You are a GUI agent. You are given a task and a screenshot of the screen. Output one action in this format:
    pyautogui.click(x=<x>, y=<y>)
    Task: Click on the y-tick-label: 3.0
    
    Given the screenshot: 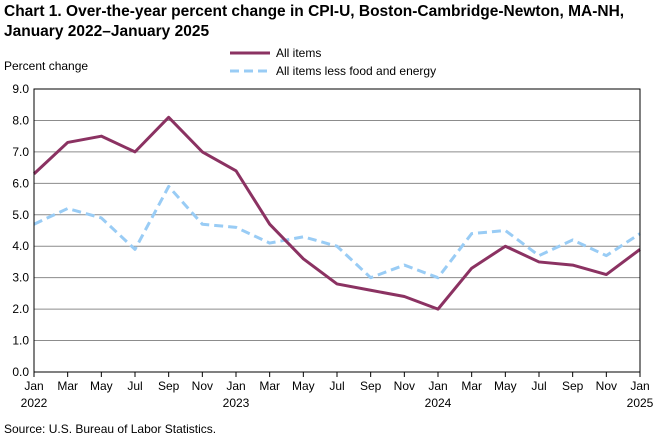 What is the action you would take?
    pyautogui.click(x=20, y=278)
    